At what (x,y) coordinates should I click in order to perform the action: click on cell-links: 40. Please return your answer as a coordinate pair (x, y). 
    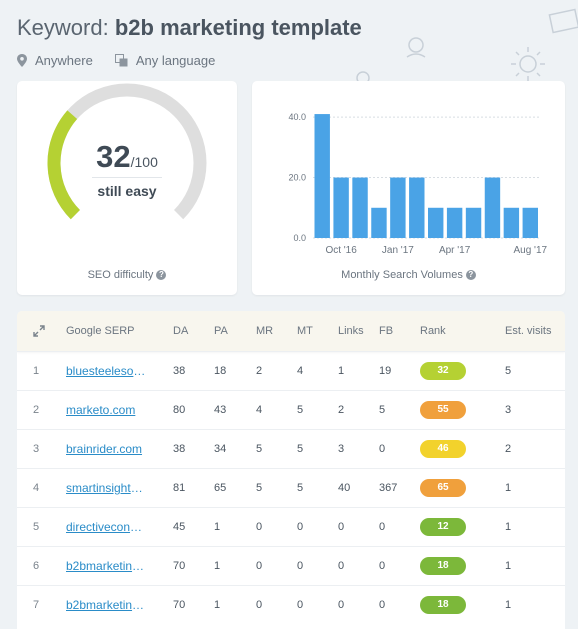
    Looking at the image, I should click on (344, 488).